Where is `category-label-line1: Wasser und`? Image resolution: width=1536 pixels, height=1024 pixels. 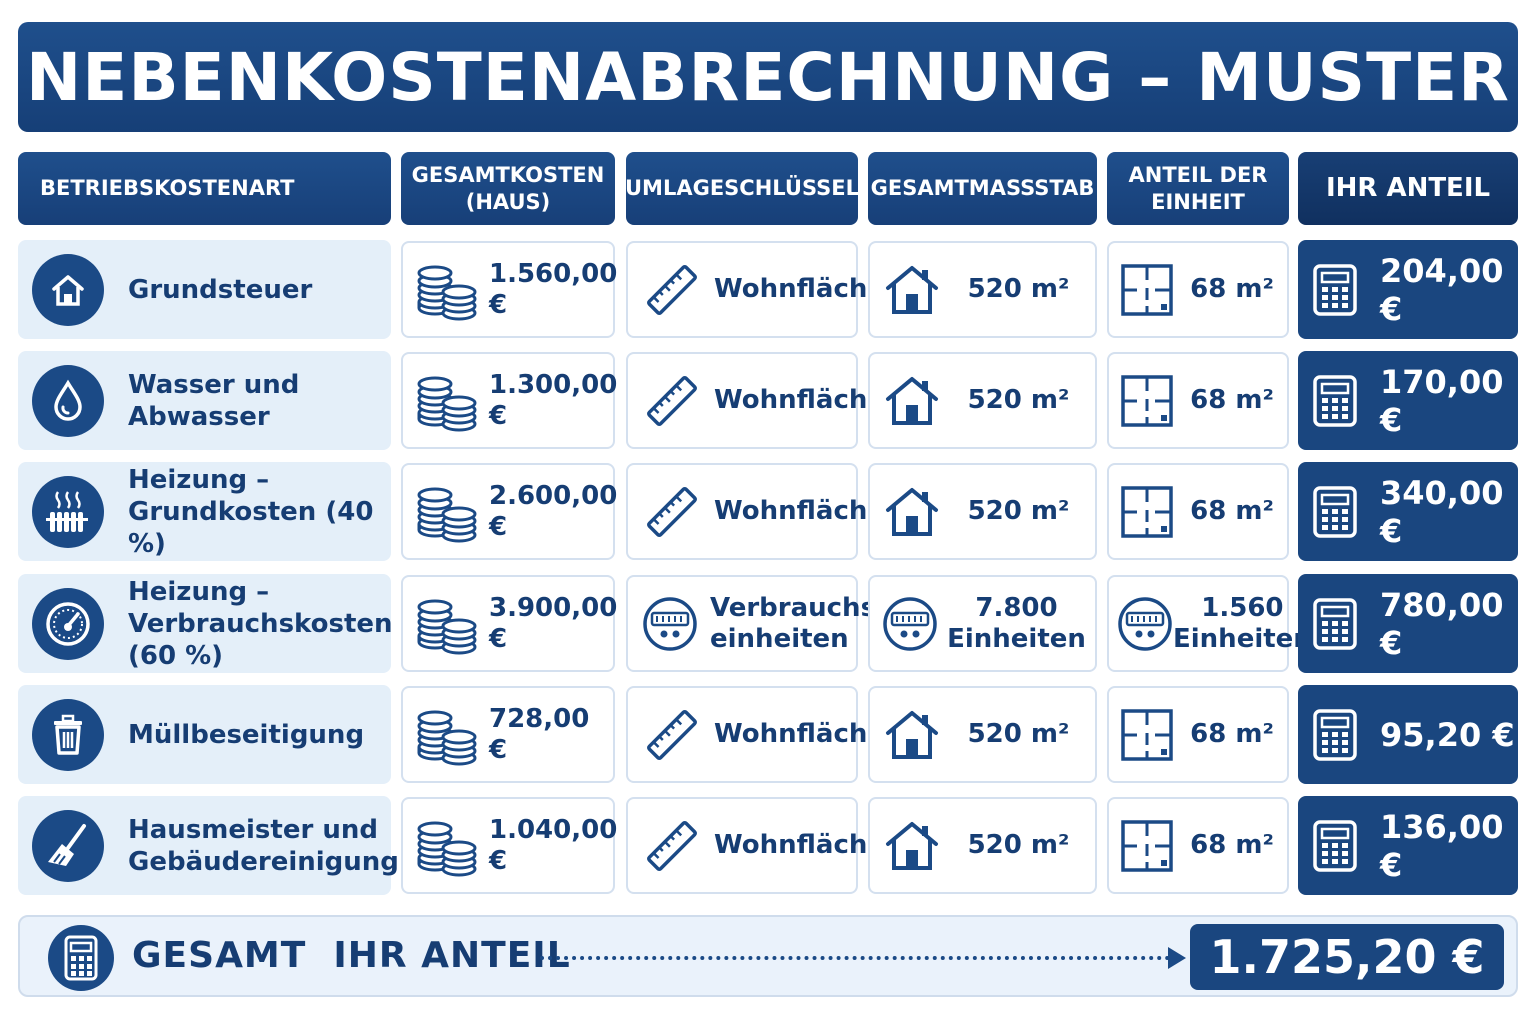
category-label-line1: Wasser und is located at coordinates (214, 384).